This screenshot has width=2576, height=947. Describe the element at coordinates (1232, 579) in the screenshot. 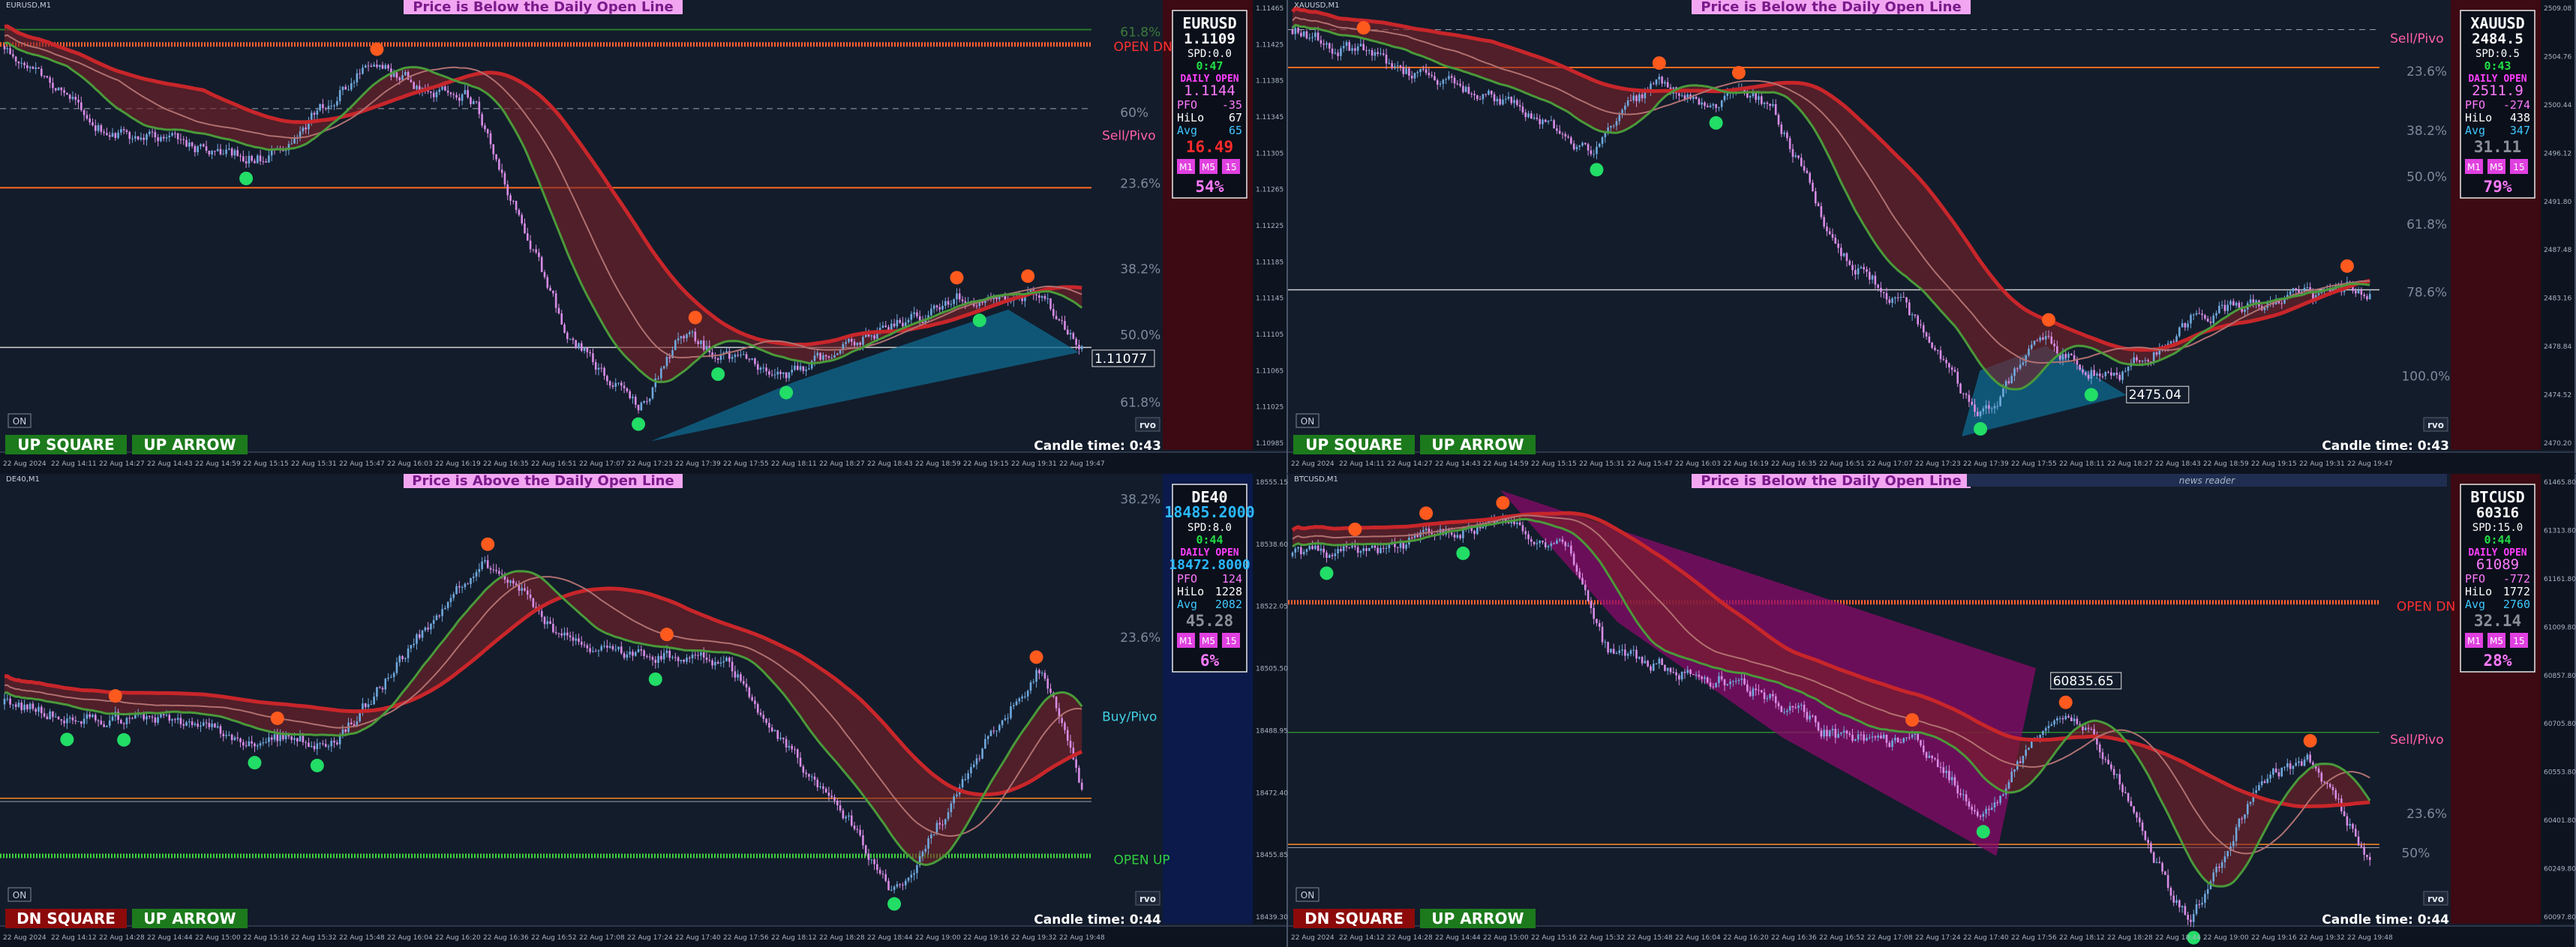

I see `stat-value: 124` at that location.